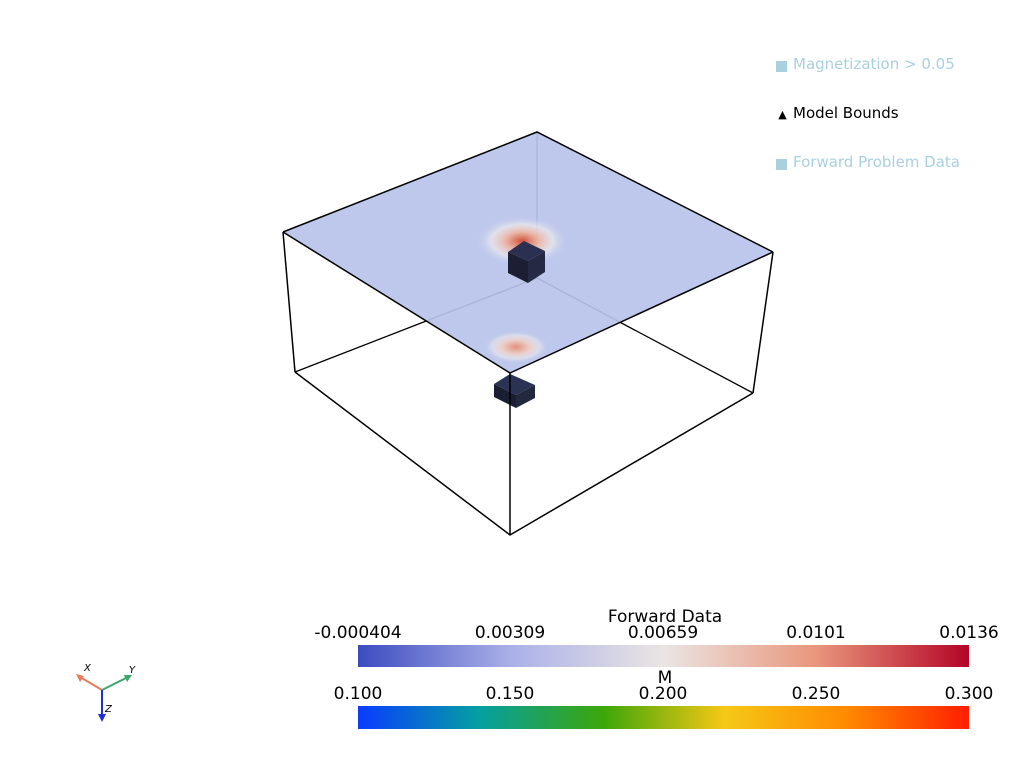  I want to click on forward-data-colorbar, so click(663, 656).